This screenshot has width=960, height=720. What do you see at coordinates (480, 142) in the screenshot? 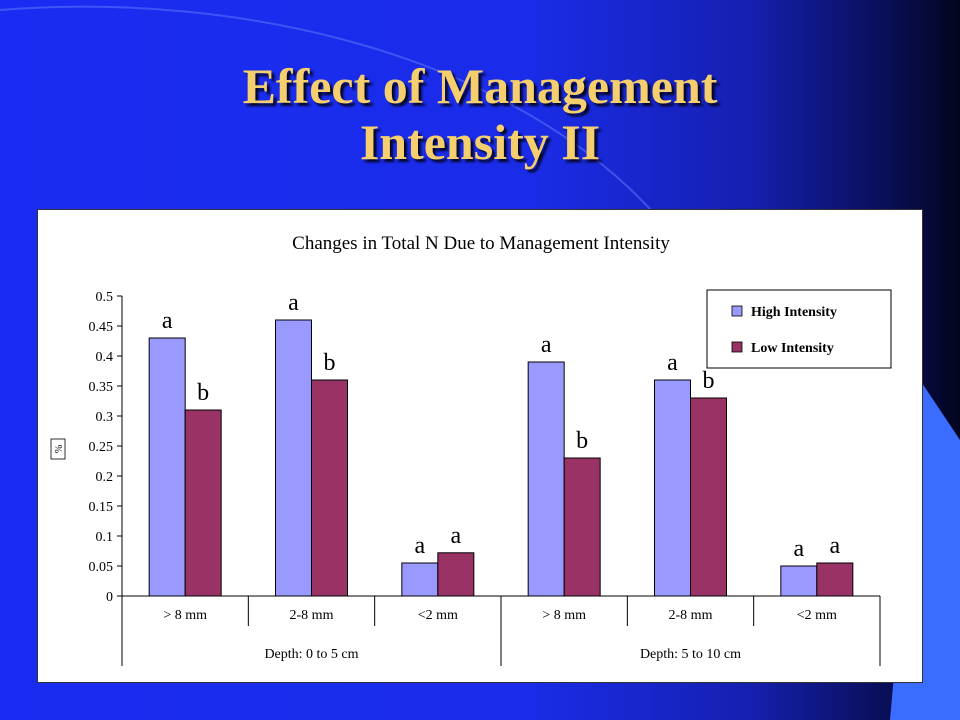
I see `slide-title-line2: Intensity II` at bounding box center [480, 142].